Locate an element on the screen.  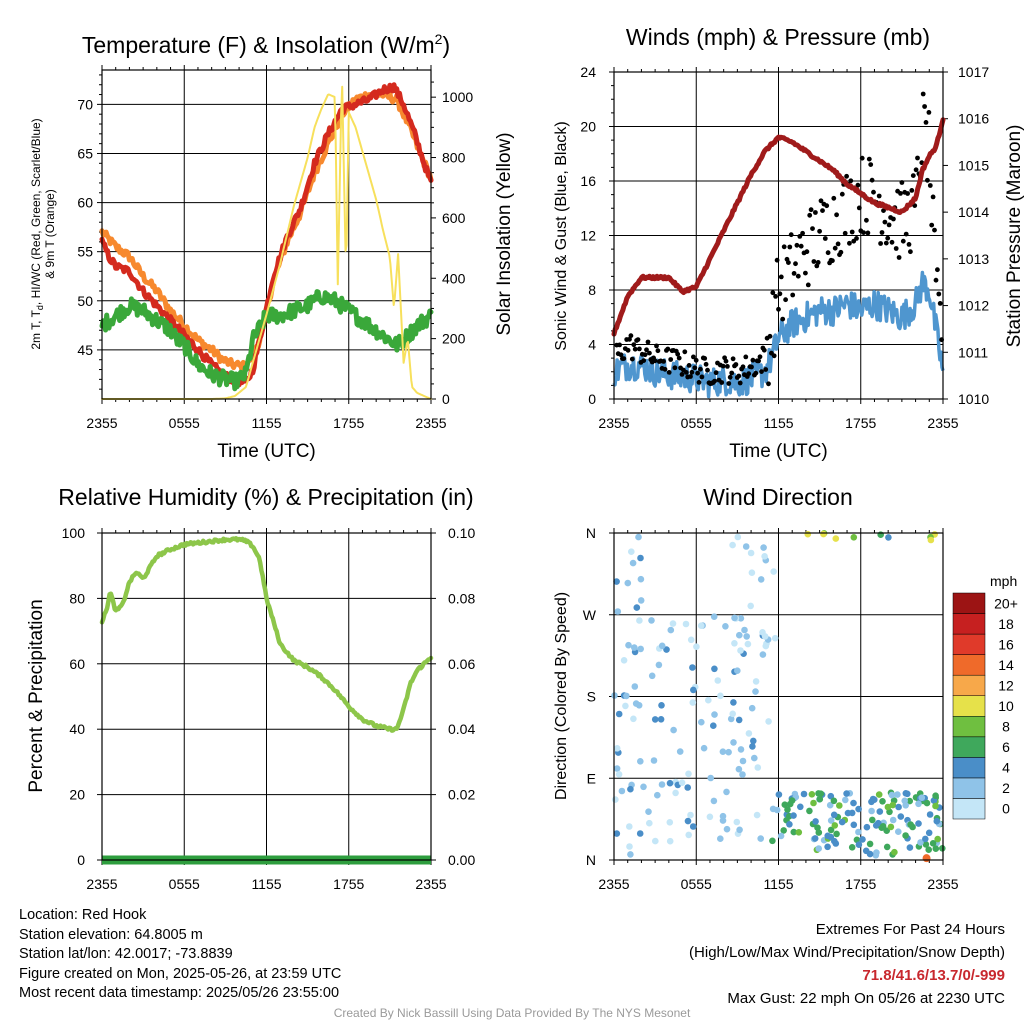
y-right-tick-label: 1012 is located at coordinates (973, 306).